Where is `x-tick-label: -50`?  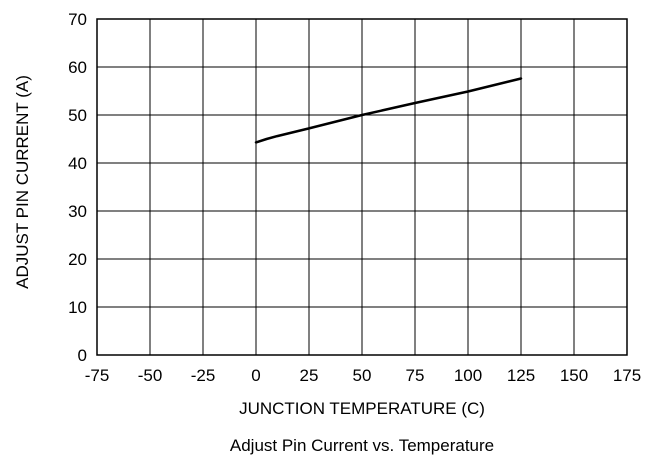 x-tick-label: -50 is located at coordinates (150, 375).